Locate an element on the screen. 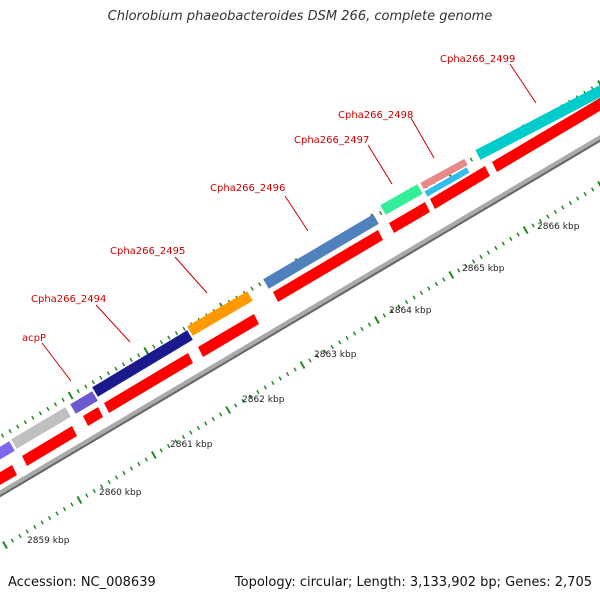 This screenshot has width=600, height=600. gene-label: acpP is located at coordinates (34, 338).